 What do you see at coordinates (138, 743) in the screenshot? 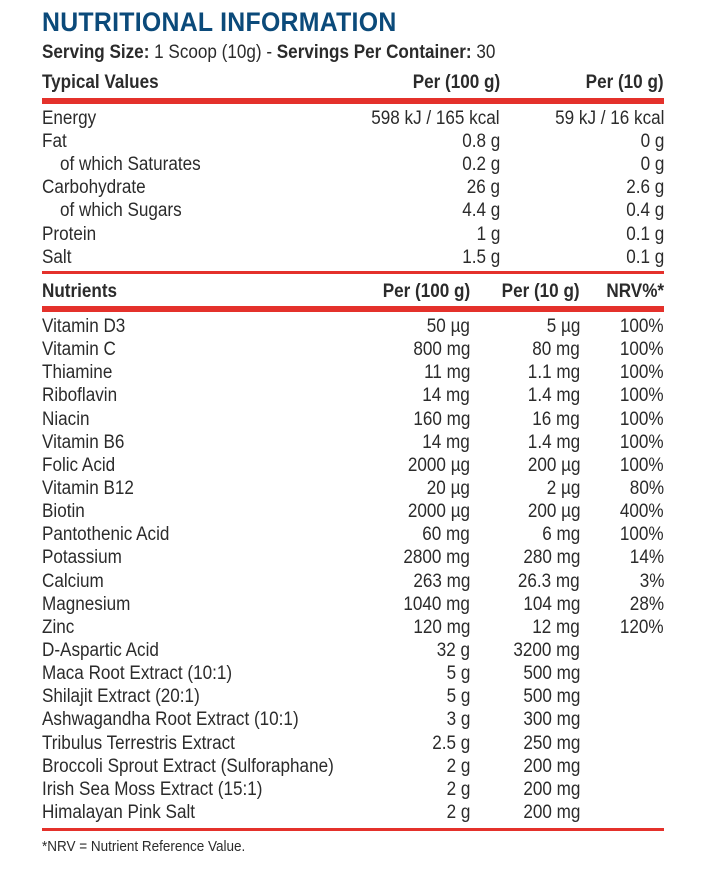
I see `nutrient-name: Tribulus Terrestris Extract` at bounding box center [138, 743].